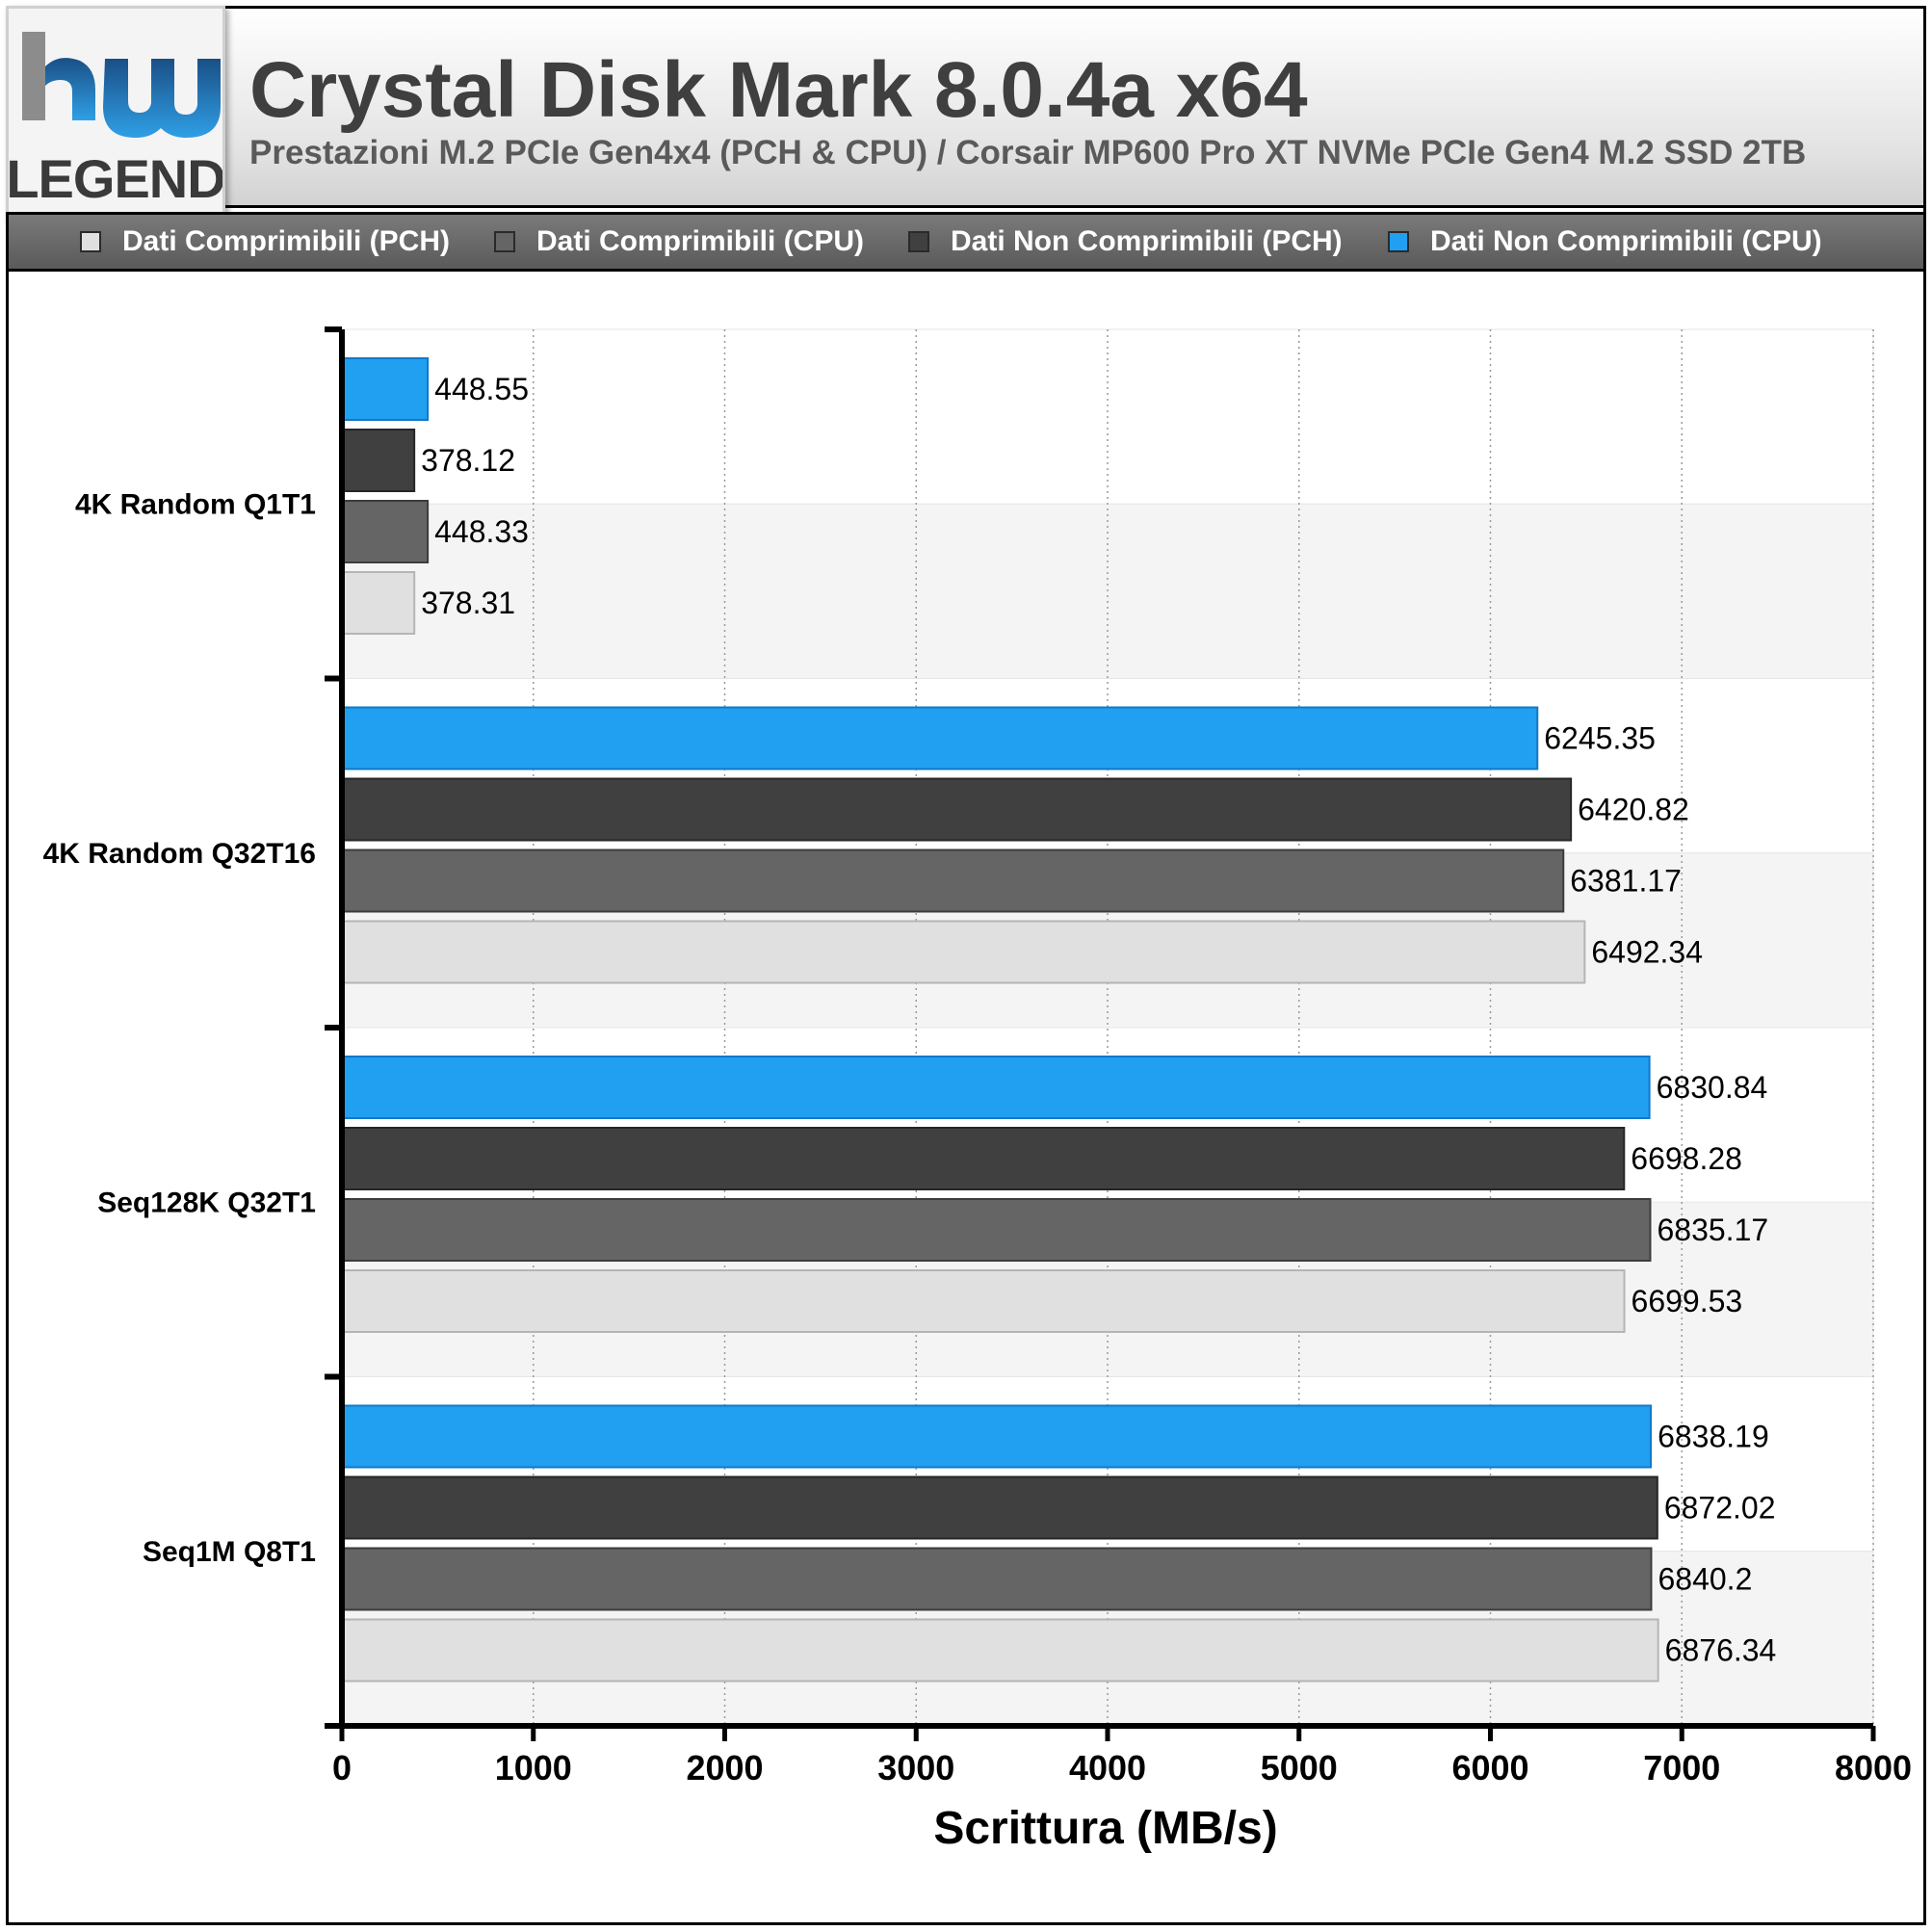  Describe the element at coordinates (1105, 1828) in the screenshot. I see `x-axis-title: Scrittura (MB/s)` at that location.